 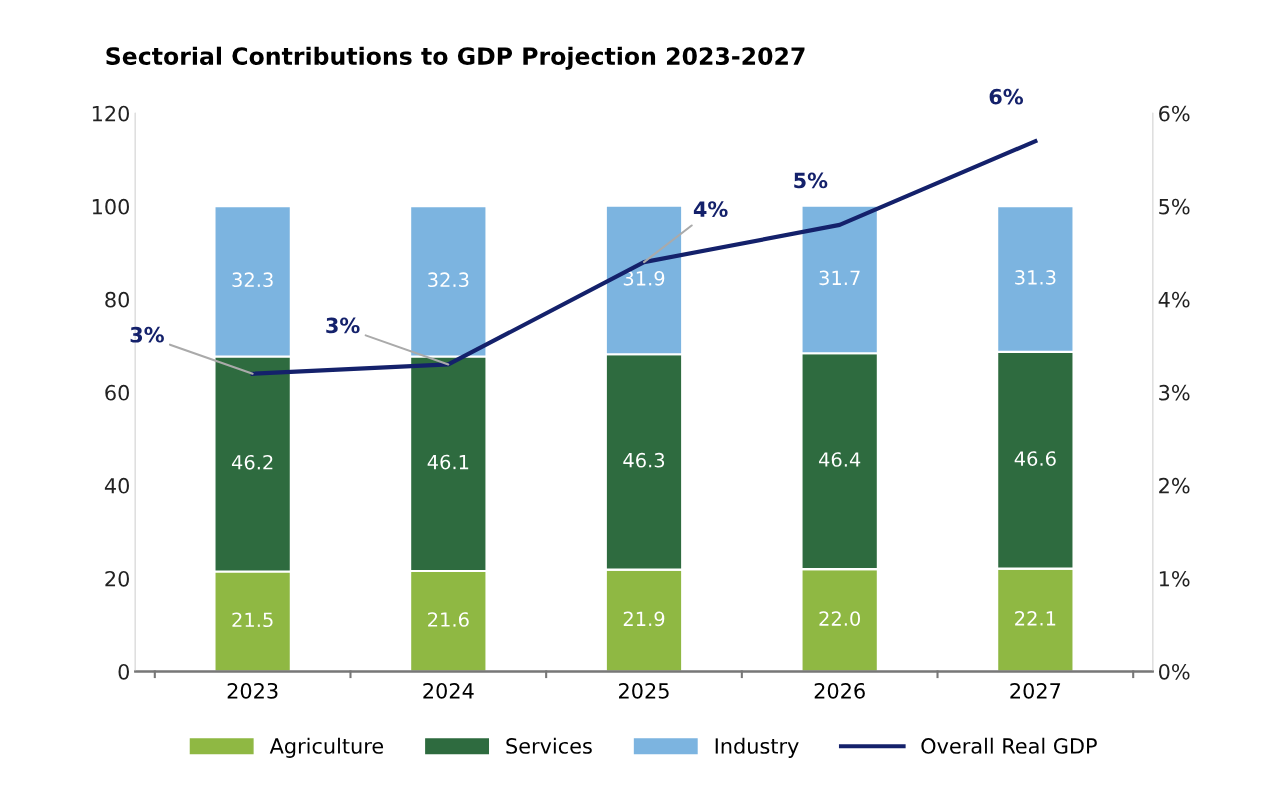 What do you see at coordinates (117, 392) in the screenshot?
I see `y-tick-label: 60` at bounding box center [117, 392].